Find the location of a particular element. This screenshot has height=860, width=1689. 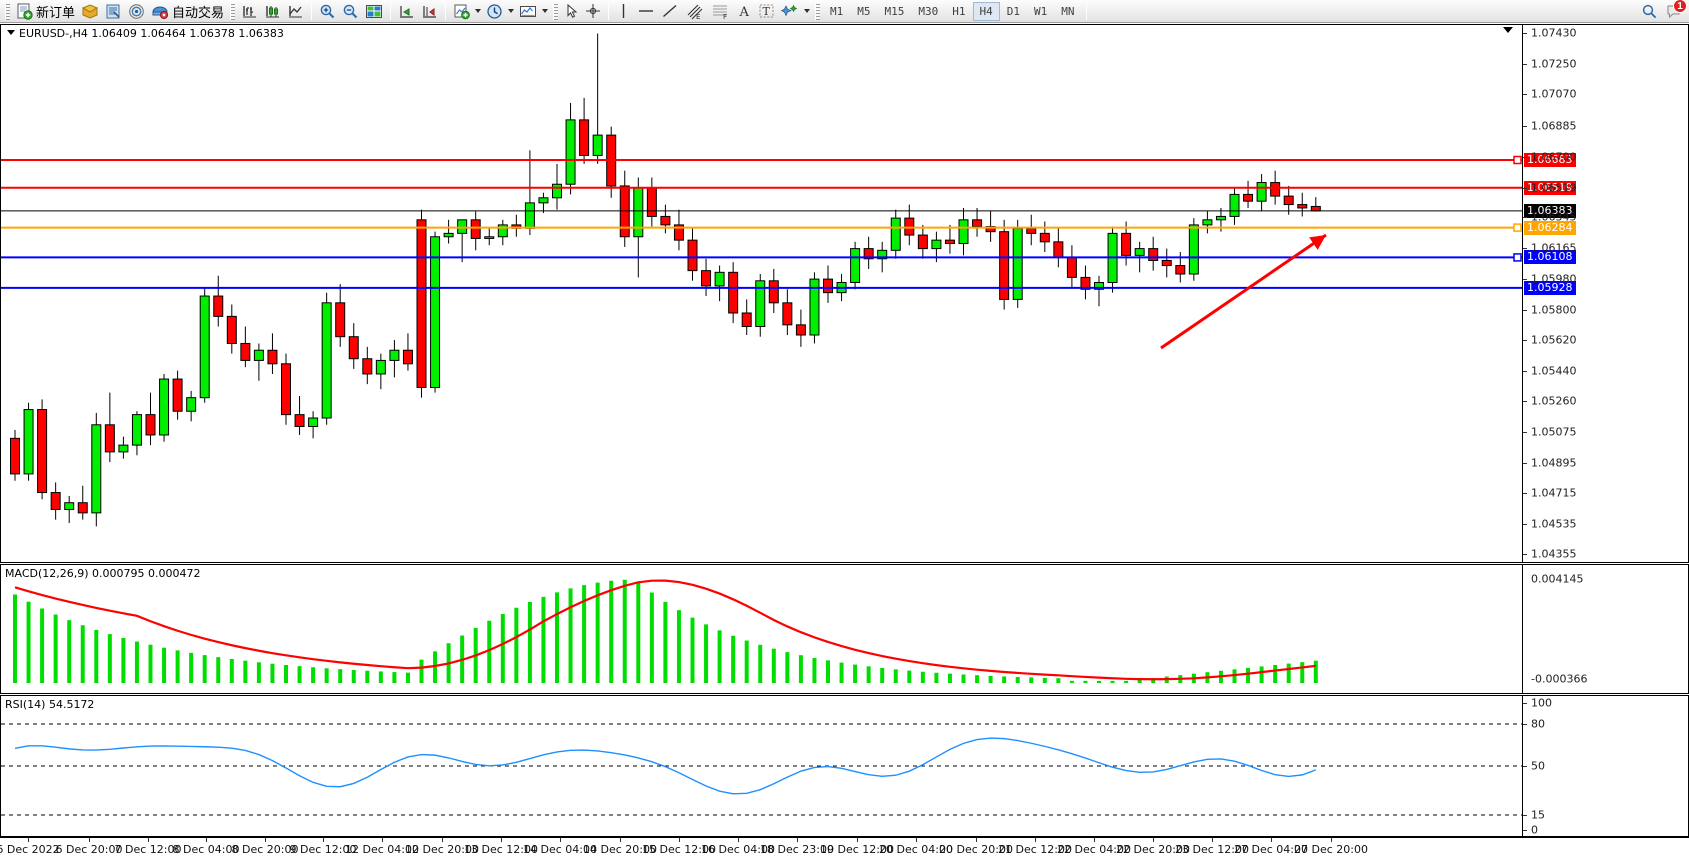

macd-title: MACD(12,26,9) 0.000795 0.000472 is located at coordinates (103, 573).